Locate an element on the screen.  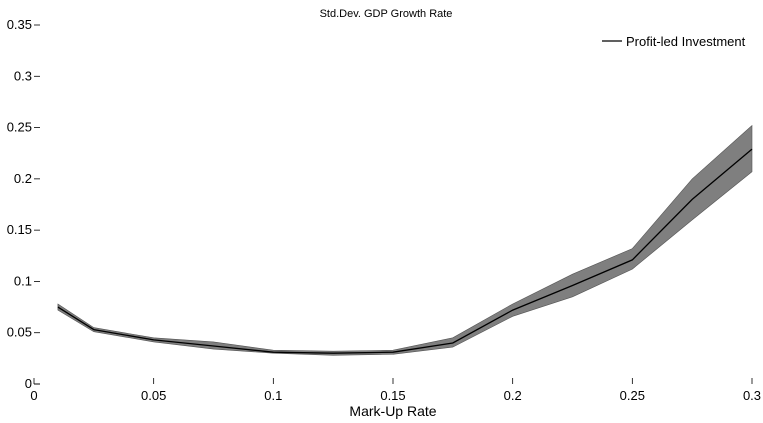
y-tick-label: 0.05 is located at coordinates (19, 332).